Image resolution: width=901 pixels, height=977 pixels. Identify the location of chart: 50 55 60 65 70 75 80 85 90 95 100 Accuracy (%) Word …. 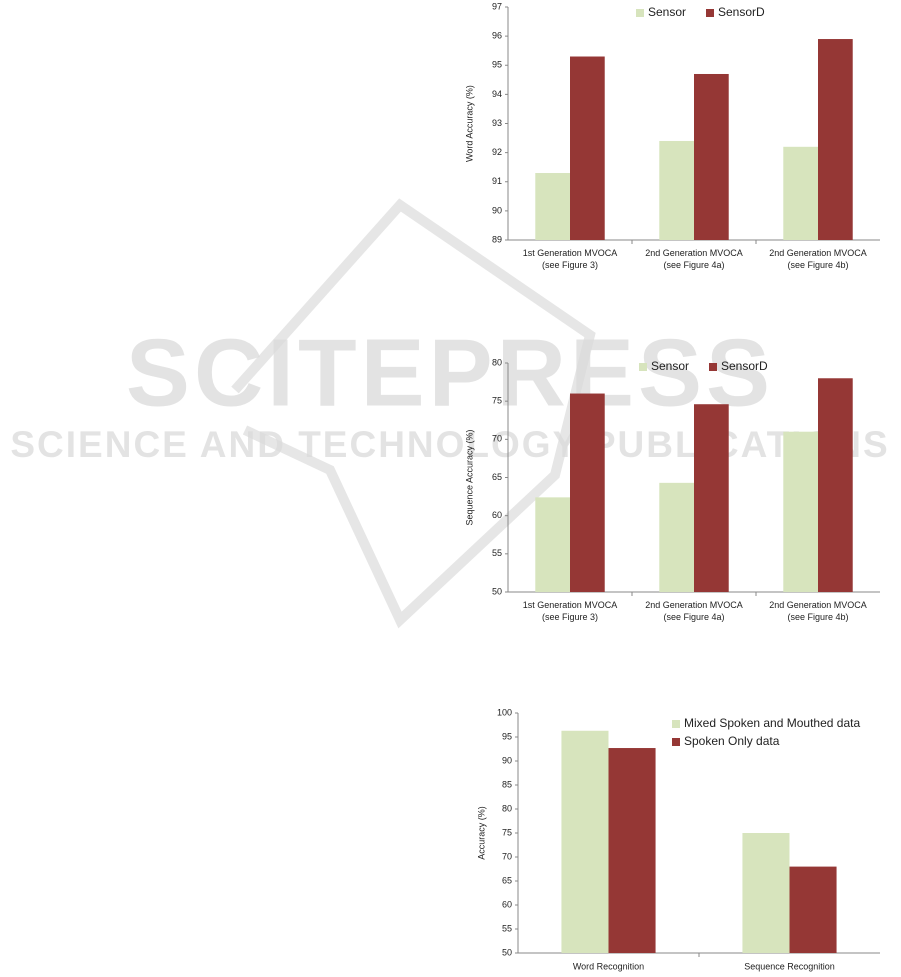
(678, 839).